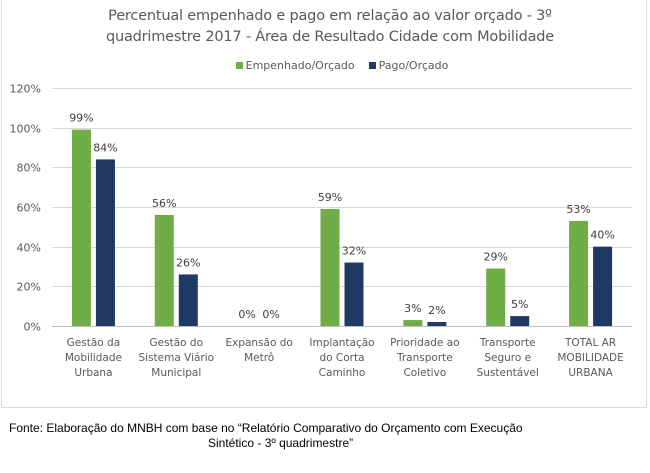 This screenshot has width=650, height=473. I want to click on source-line-2: Sintético - 3º quadrimestre”, so click(281, 443).